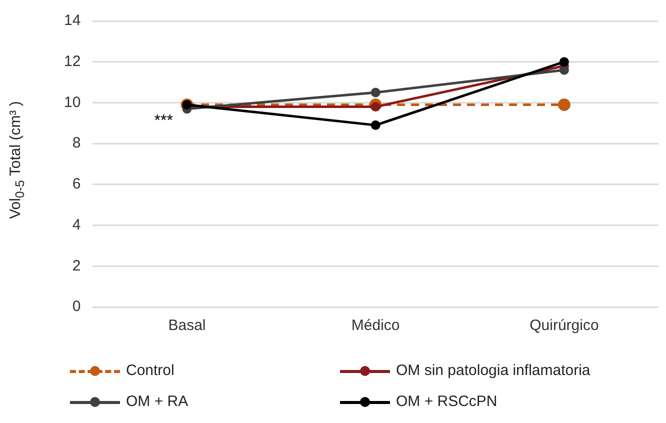  Describe the element at coordinates (76, 184) in the screenshot. I see `y-tick-label: 6` at that location.